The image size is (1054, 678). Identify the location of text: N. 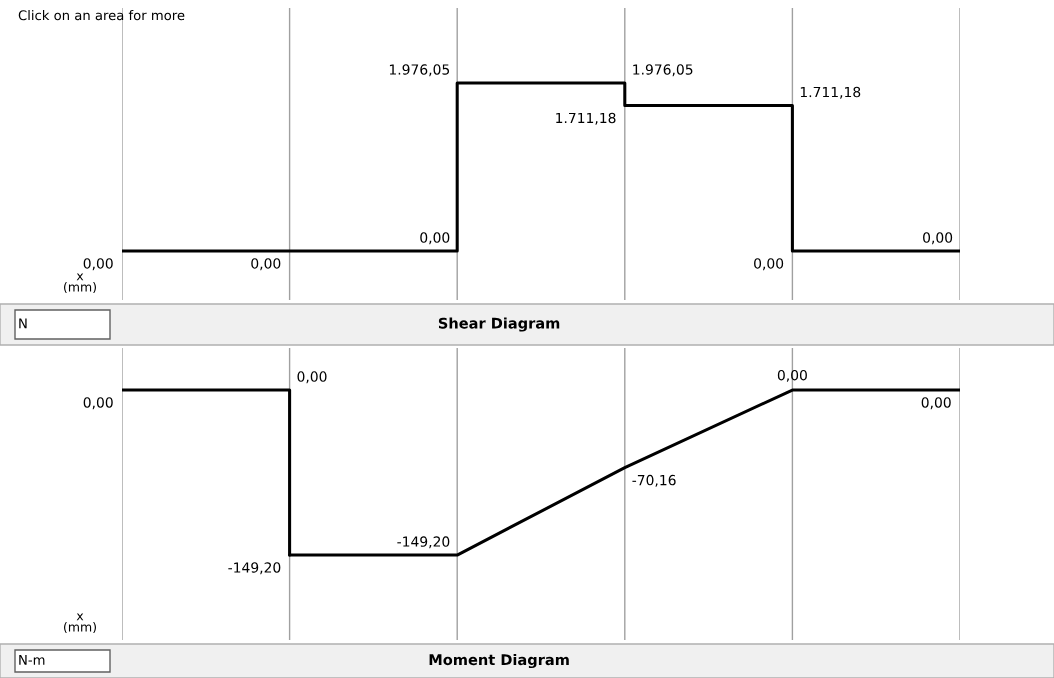
(23, 323).